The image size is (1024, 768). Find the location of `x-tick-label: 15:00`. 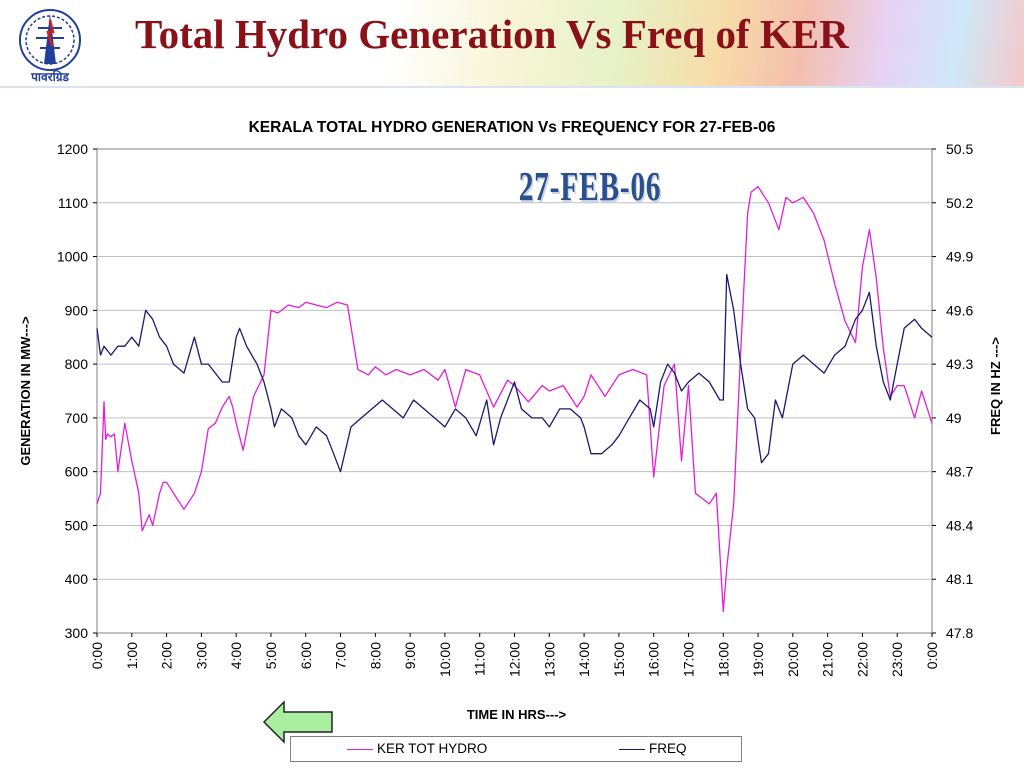

x-tick-label: 15:00 is located at coordinates (619, 659).